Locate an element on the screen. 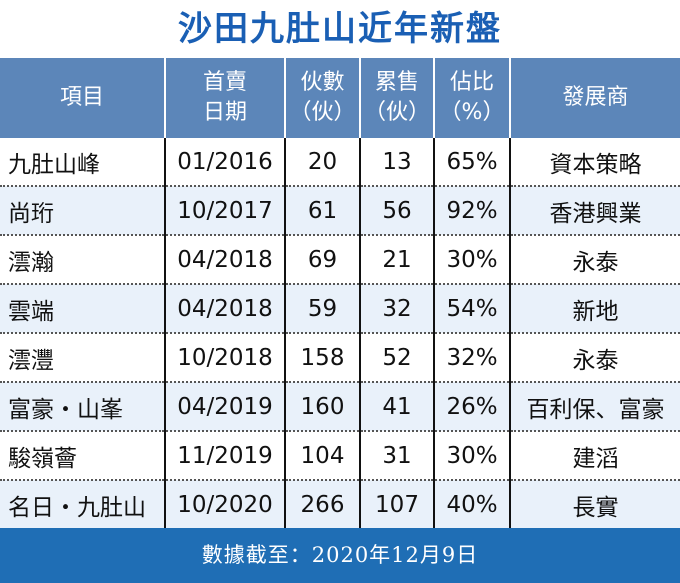 The image size is (680, 583). table-header: 項目 首賣 日期 伙數 （伙） 累售 （伙） 佔比 （%） 發展商 is located at coordinates (340, 98).